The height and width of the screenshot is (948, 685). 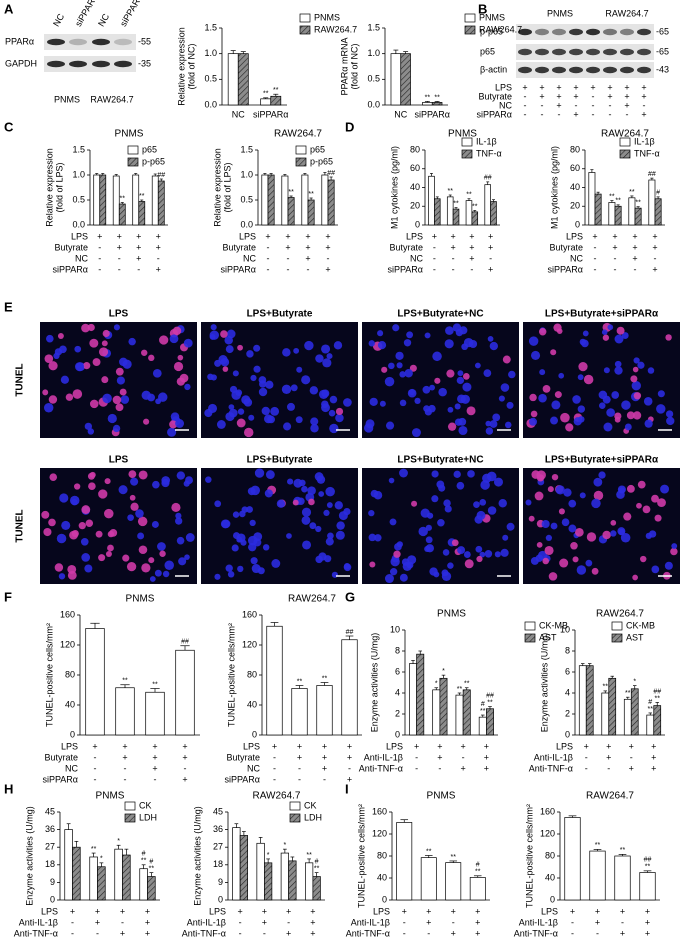 What do you see at coordinates (110, 796) in the screenshot?
I see `chart-title: PNMS` at bounding box center [110, 796].